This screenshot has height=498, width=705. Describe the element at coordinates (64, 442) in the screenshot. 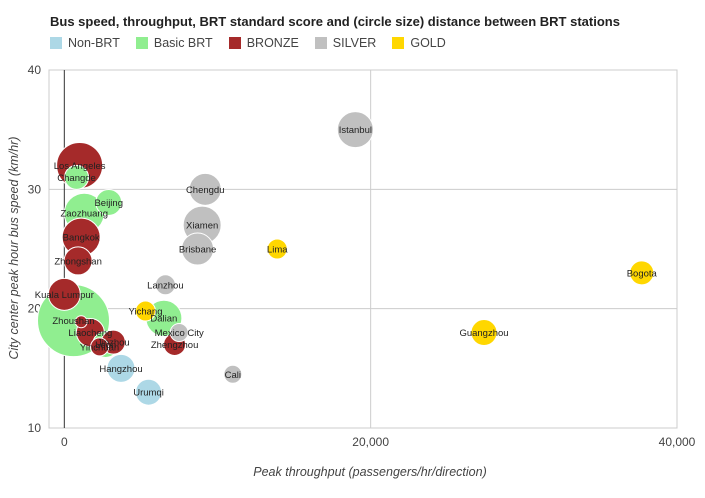

I see `x-tick-label: 0` at that location.